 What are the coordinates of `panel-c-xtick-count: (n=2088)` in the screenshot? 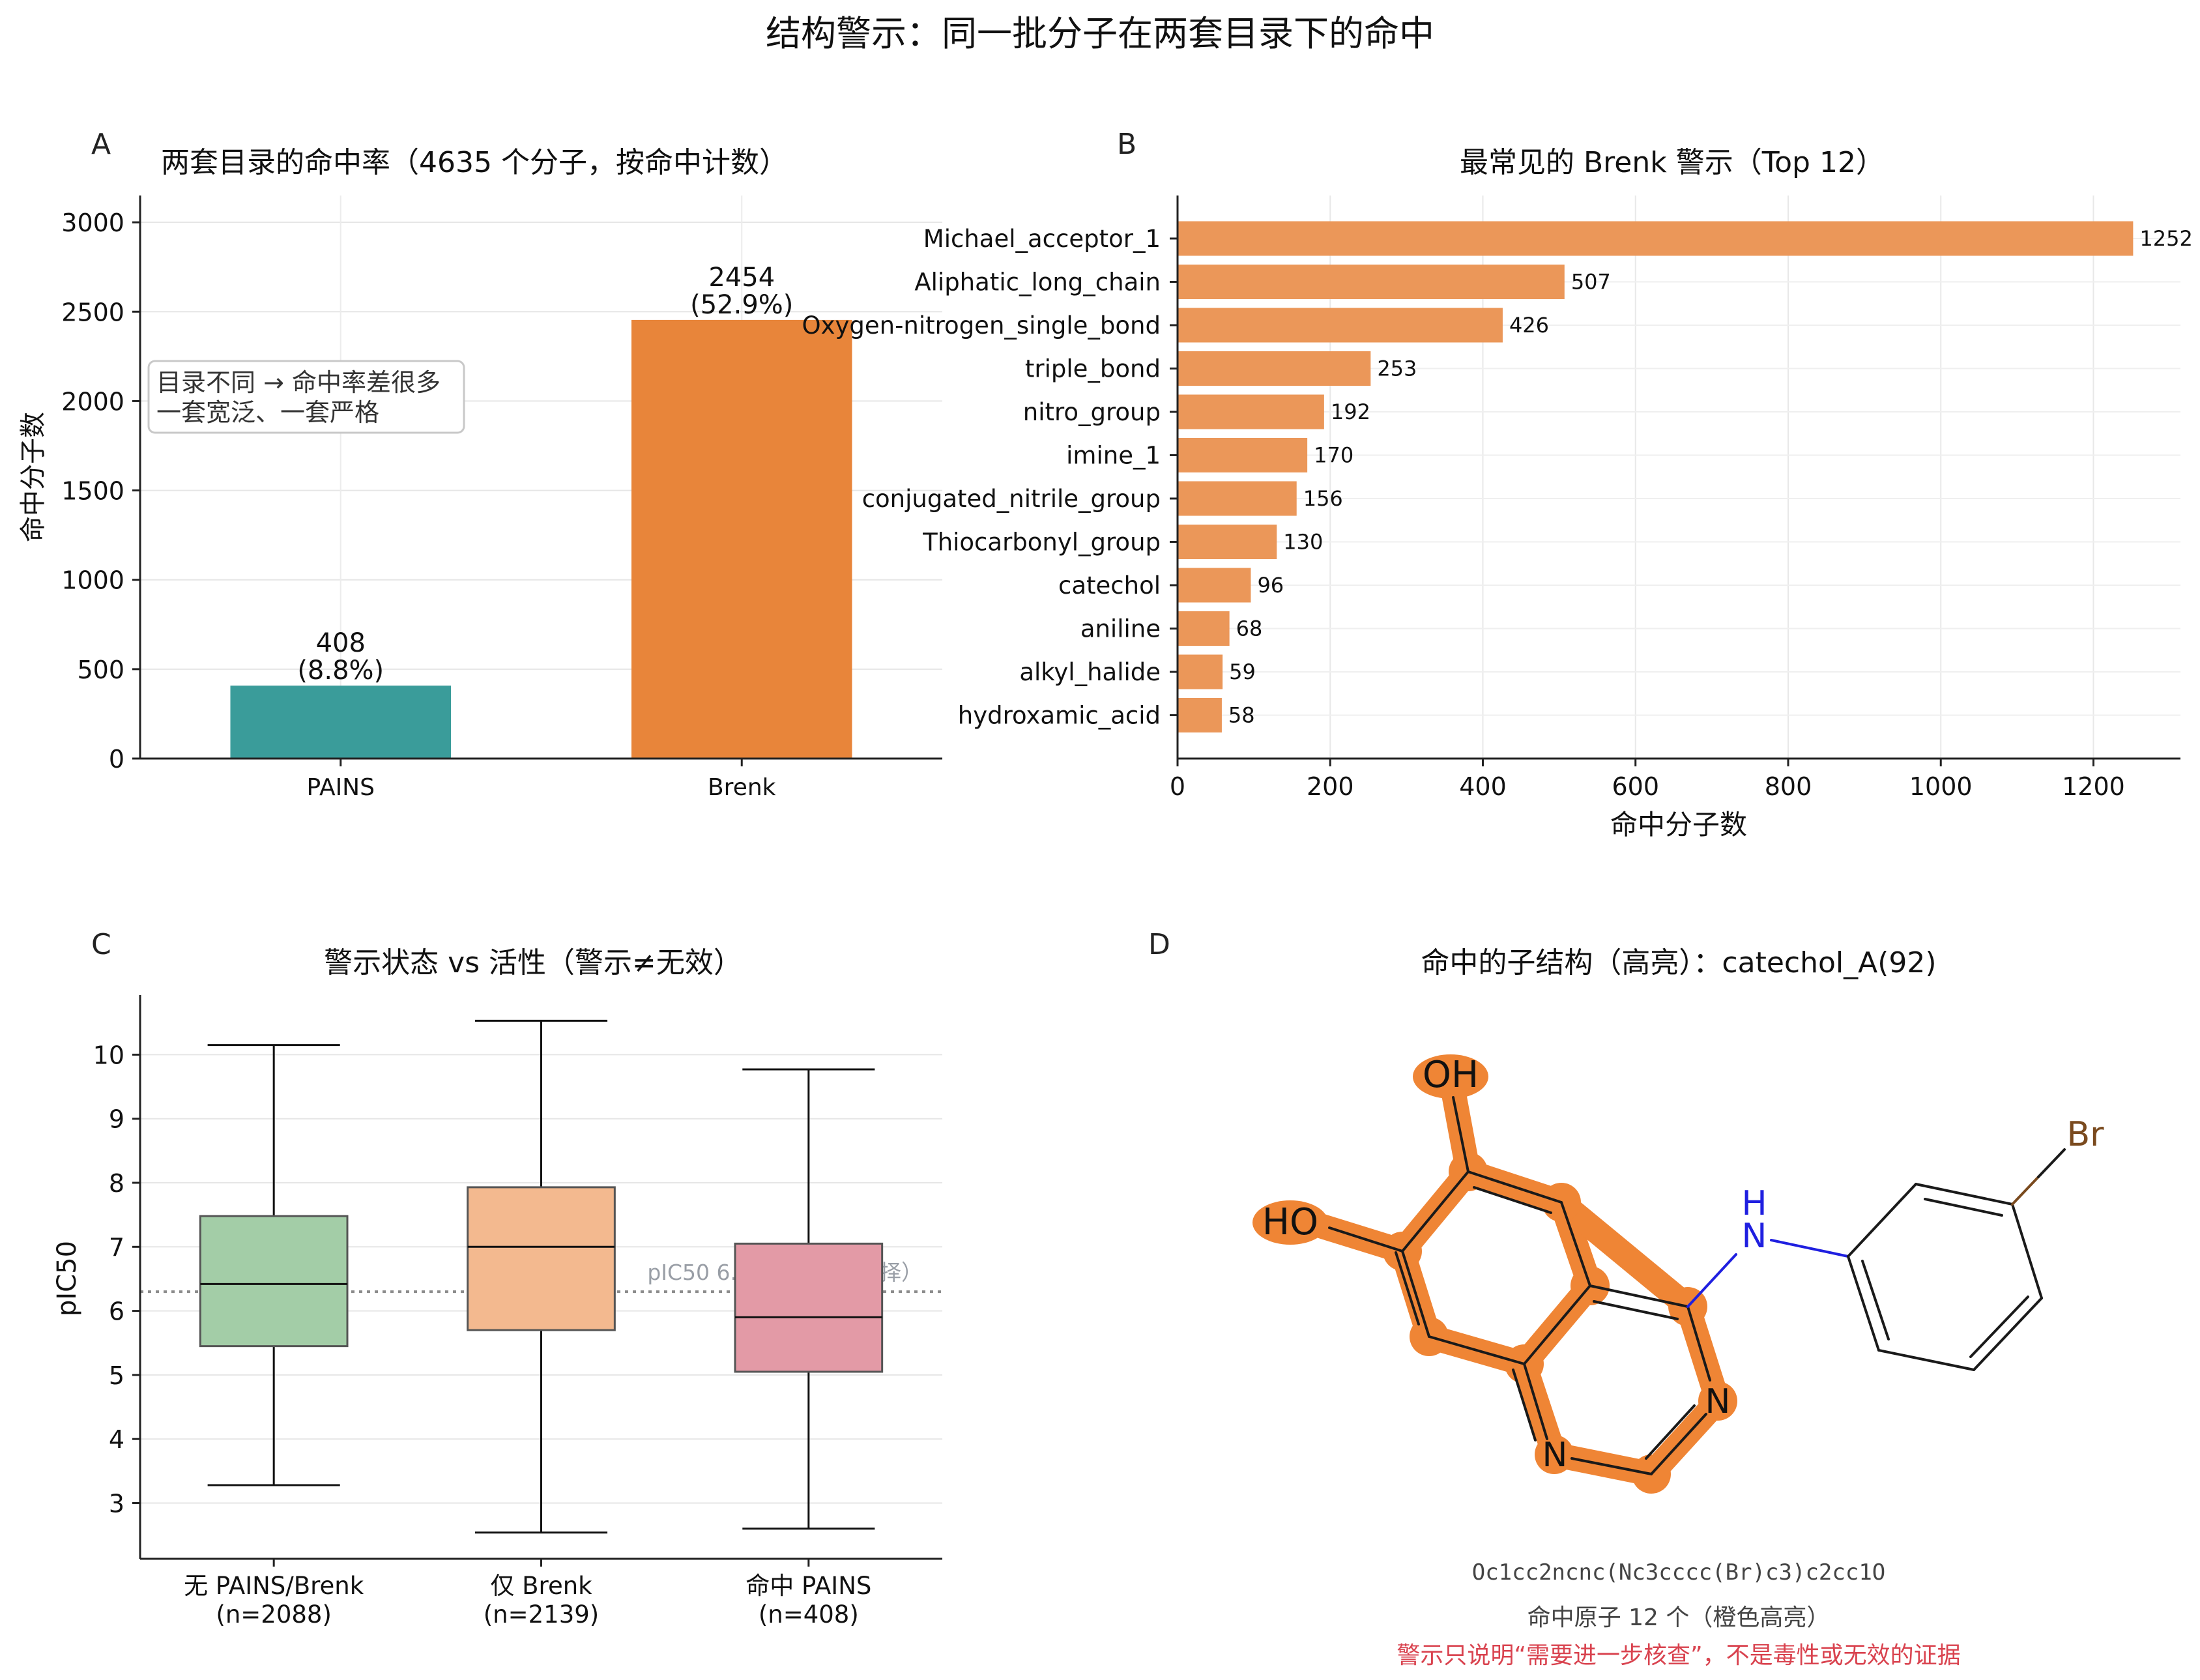 It's located at (273, 1614).